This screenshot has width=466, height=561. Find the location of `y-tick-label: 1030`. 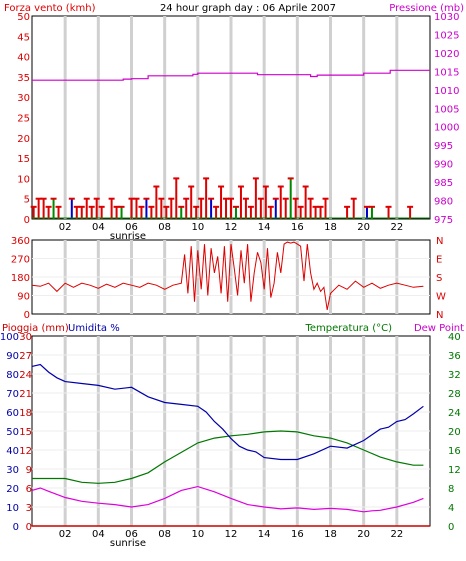

y-tick-label: 1030 is located at coordinates (446, 17).